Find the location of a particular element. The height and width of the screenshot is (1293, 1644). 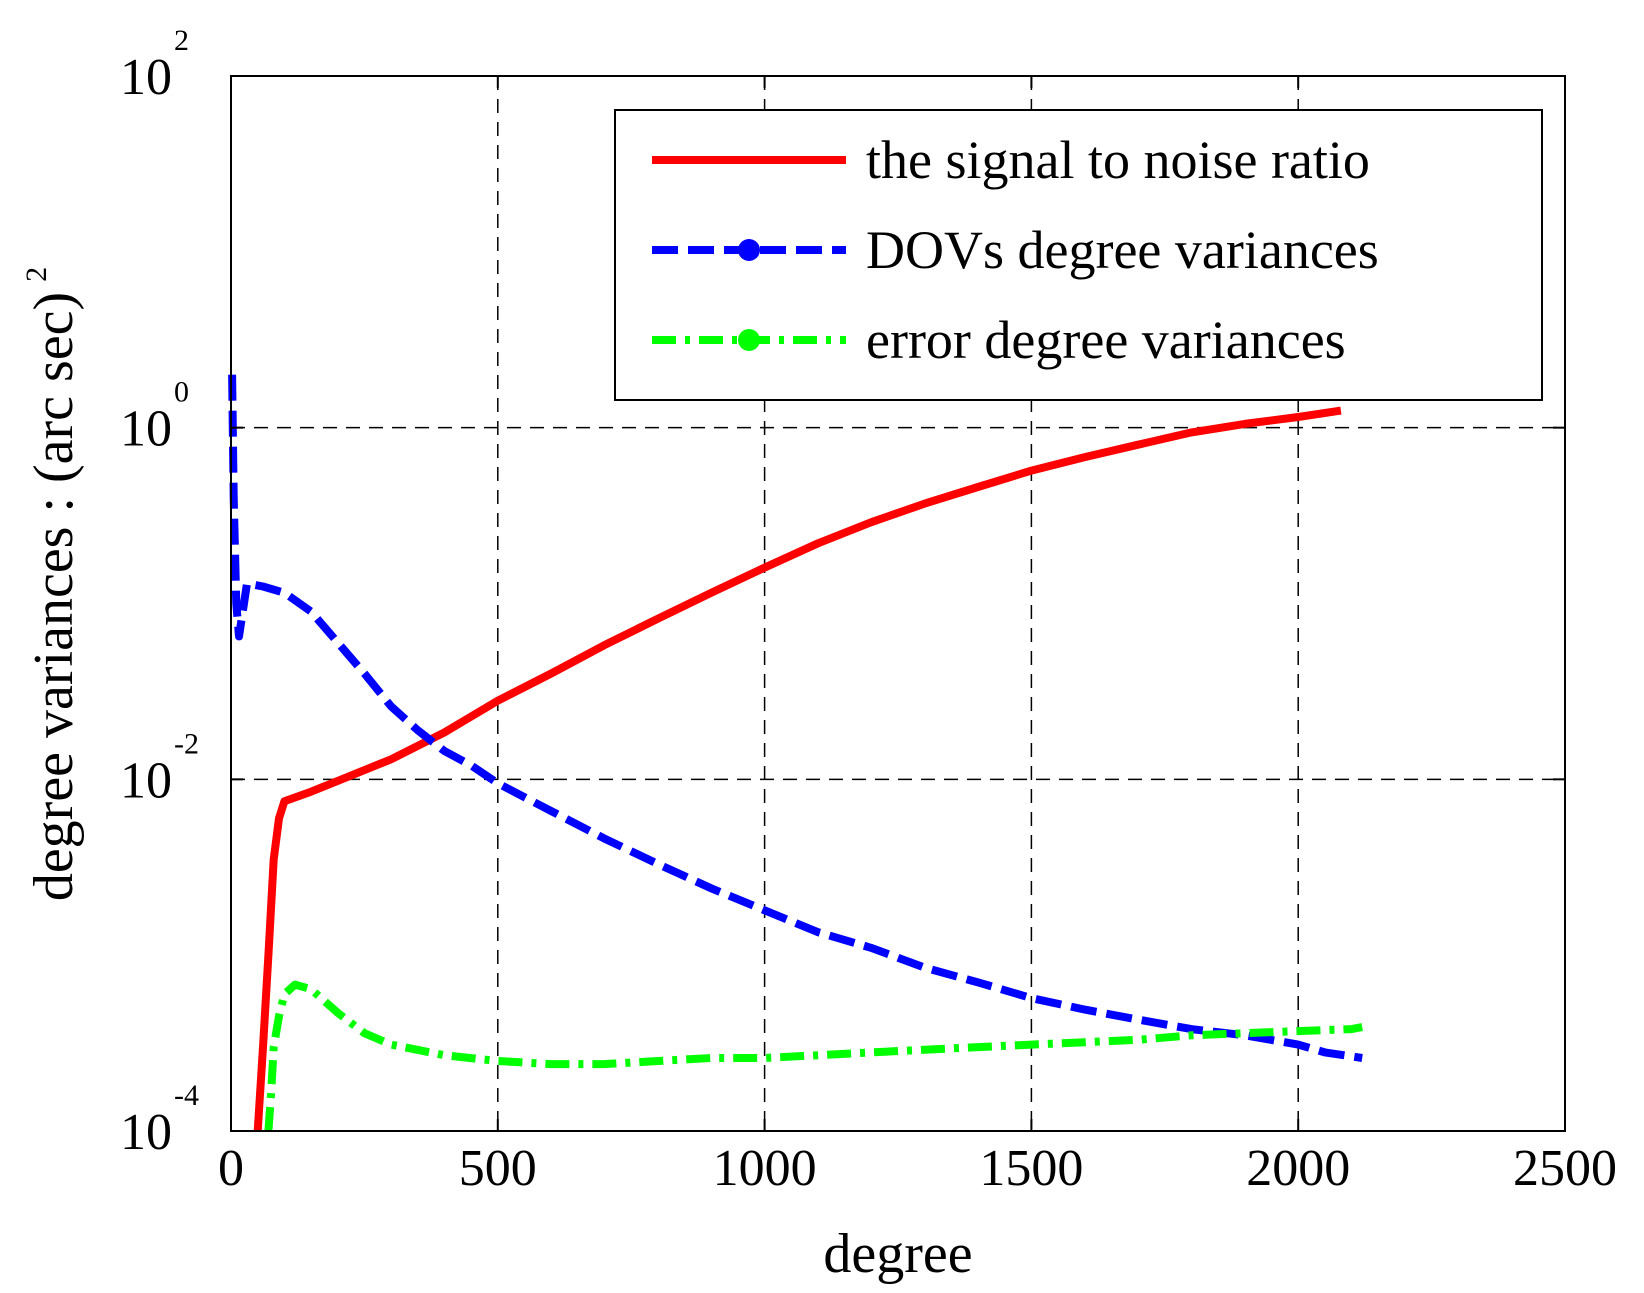

y-axis-label-group: degree variances : (arc sec) 2 is located at coordinates (52, 584).